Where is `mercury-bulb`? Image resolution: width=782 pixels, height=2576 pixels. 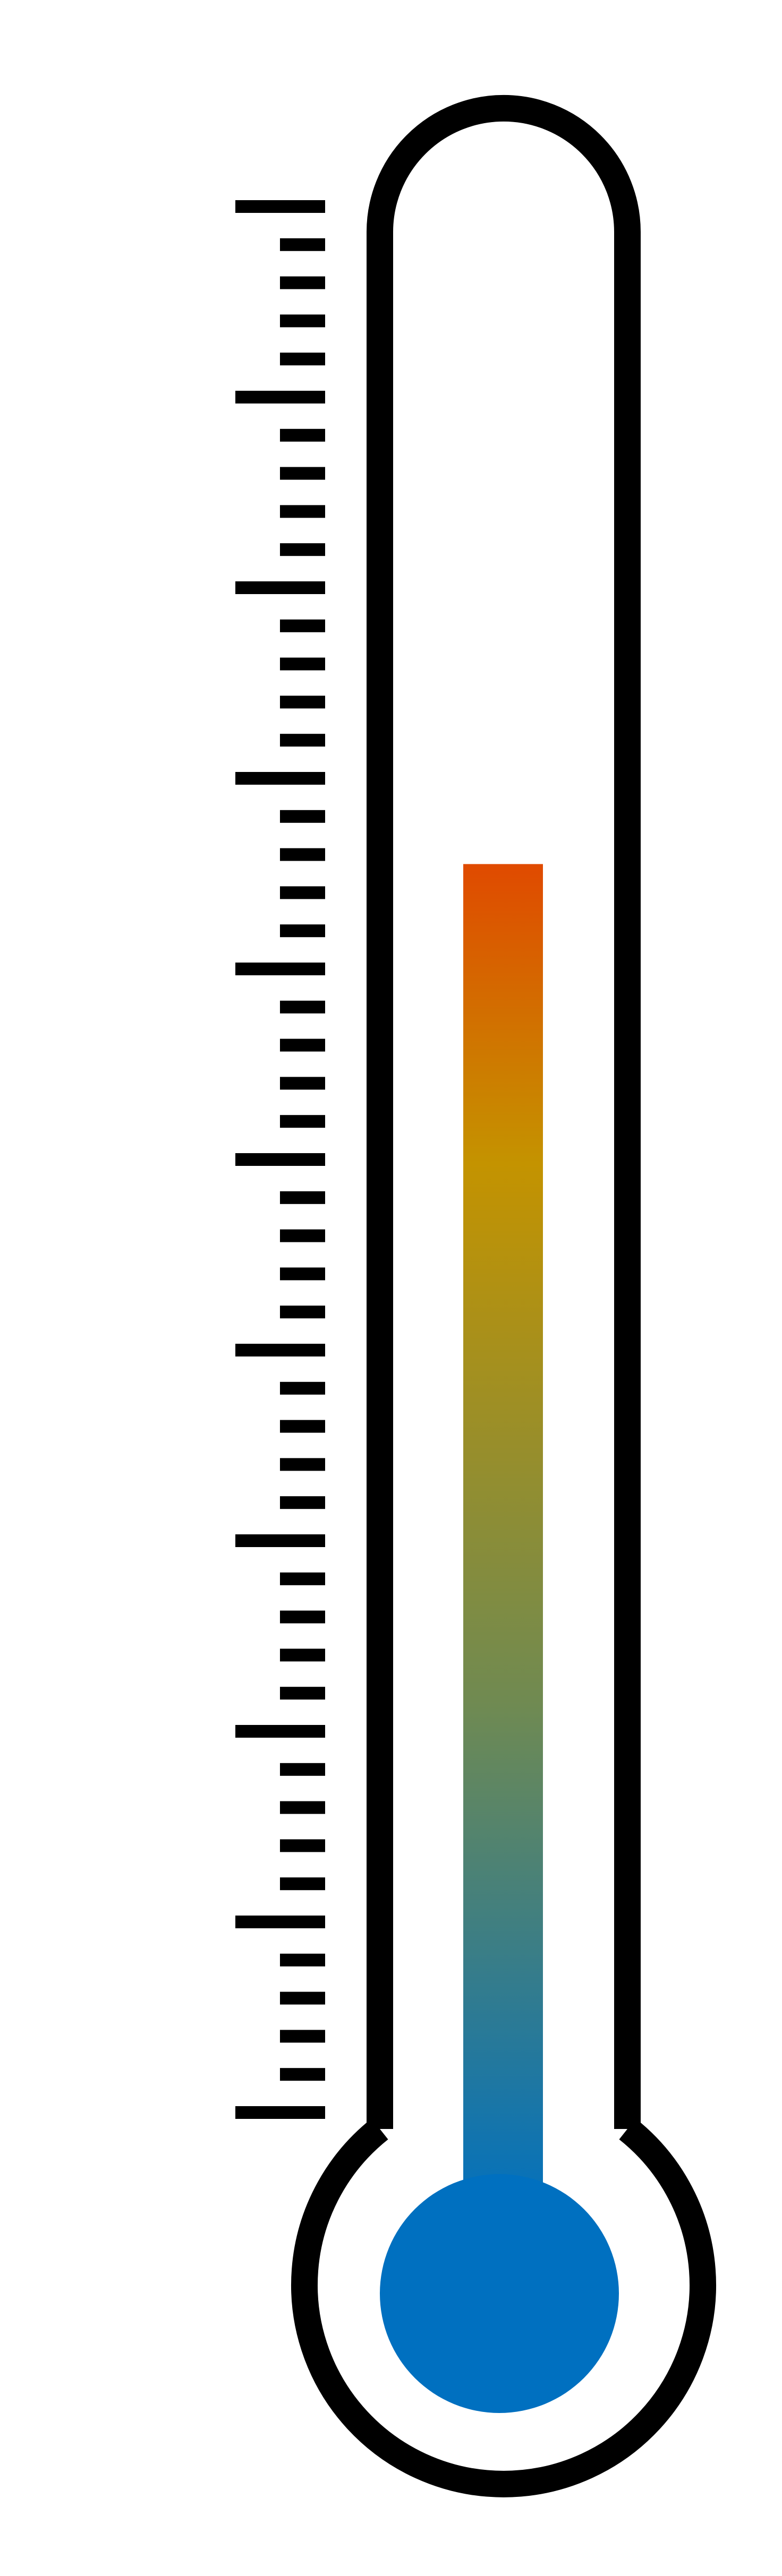
mercury-bulb is located at coordinates (499, 2293).